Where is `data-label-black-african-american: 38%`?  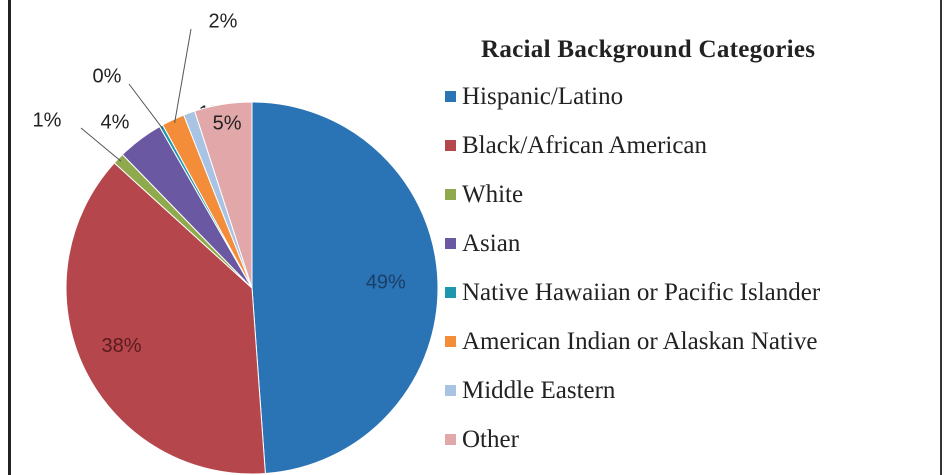 data-label-black-african-american: 38% is located at coordinates (122, 346).